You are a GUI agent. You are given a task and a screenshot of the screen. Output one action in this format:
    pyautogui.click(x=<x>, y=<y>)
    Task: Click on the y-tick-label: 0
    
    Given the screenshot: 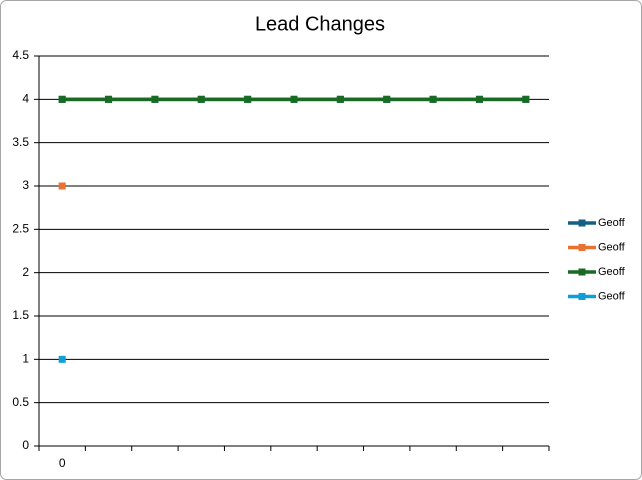 What is the action you would take?
    pyautogui.click(x=25, y=445)
    